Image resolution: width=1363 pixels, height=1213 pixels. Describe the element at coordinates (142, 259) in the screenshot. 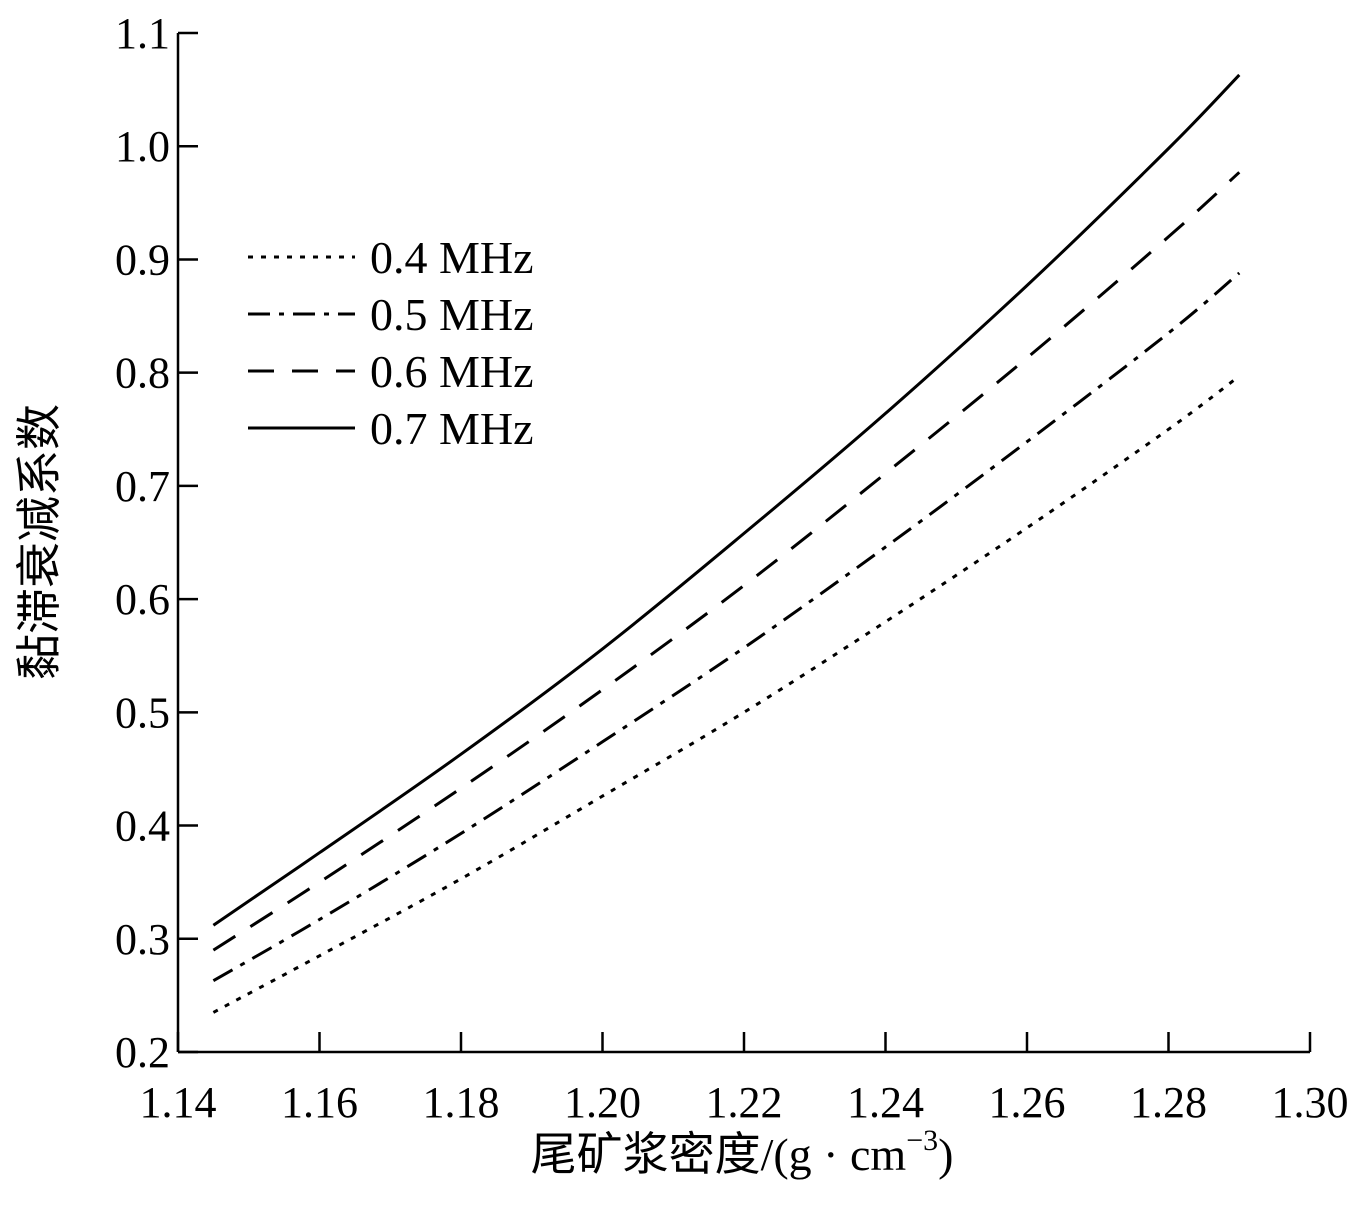

I see `y-tick-label: 0.9` at that location.